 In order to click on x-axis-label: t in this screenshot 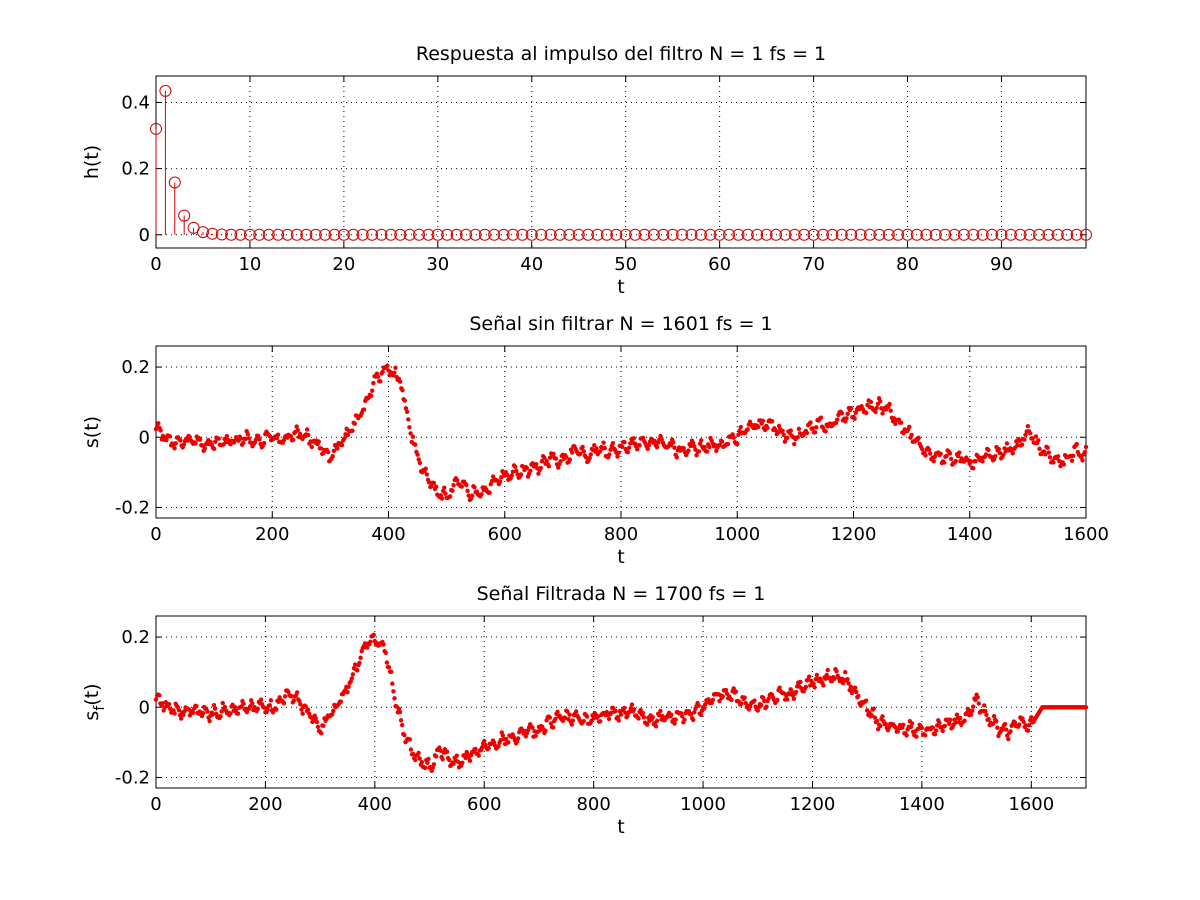, I will do `click(620, 557)`.